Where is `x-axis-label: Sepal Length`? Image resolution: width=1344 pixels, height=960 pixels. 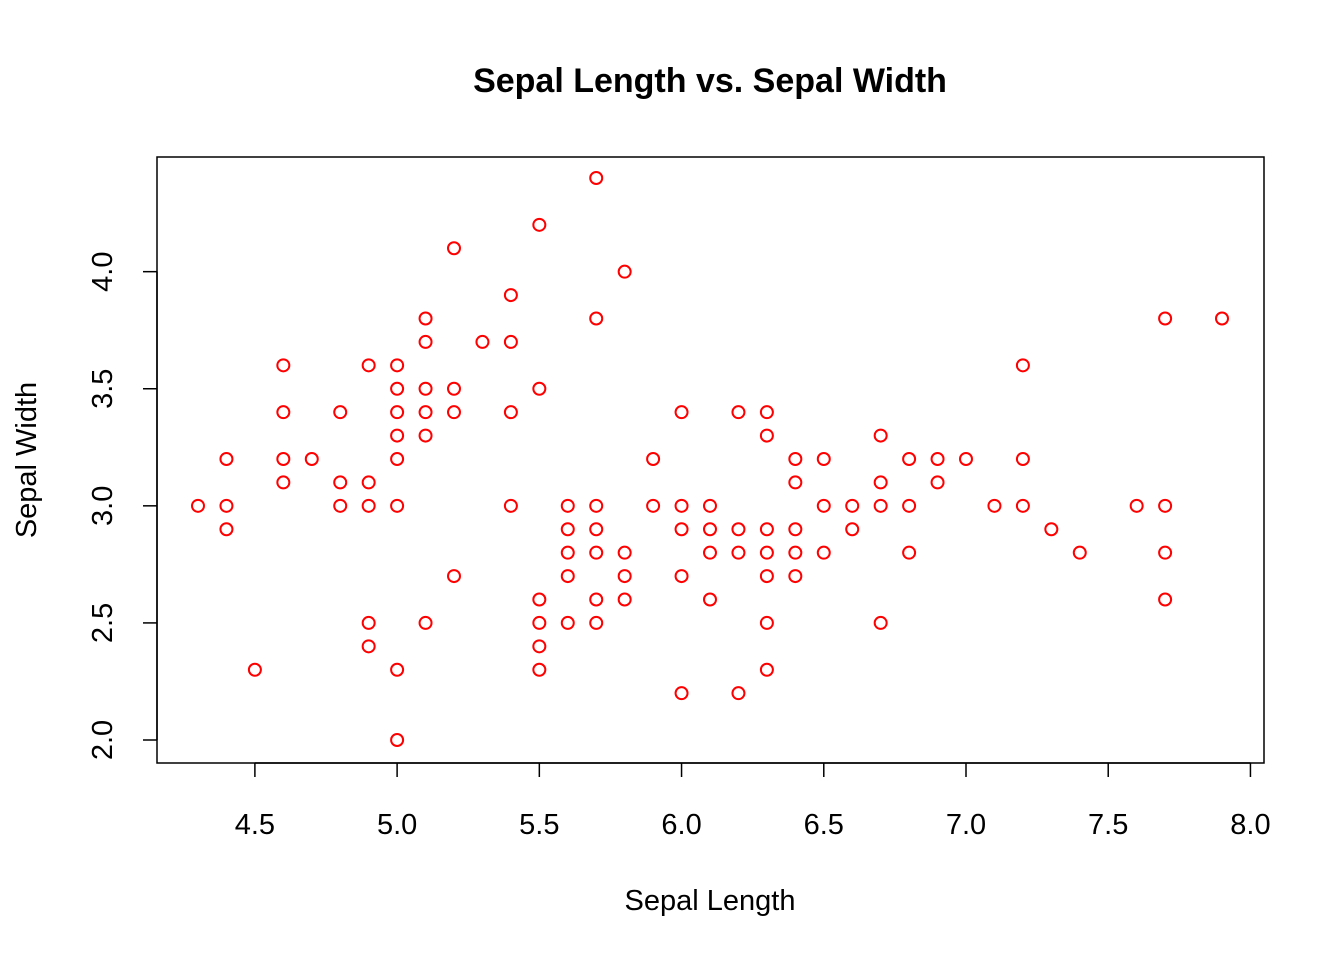
x-axis-label: Sepal Length is located at coordinates (710, 901).